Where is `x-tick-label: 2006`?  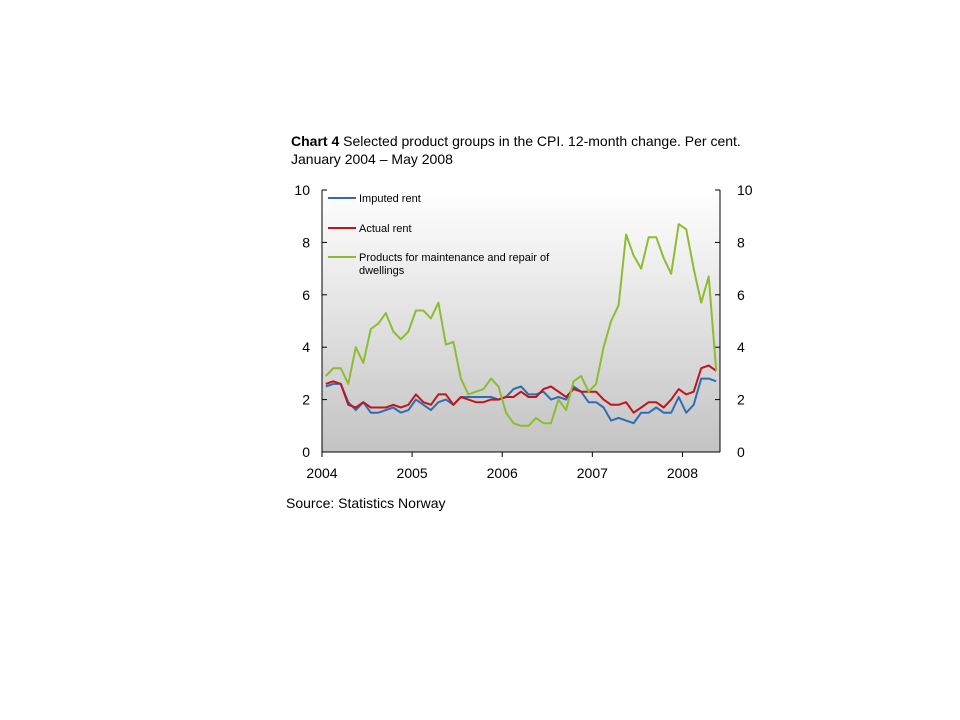
x-tick-label: 2006 is located at coordinates (502, 473).